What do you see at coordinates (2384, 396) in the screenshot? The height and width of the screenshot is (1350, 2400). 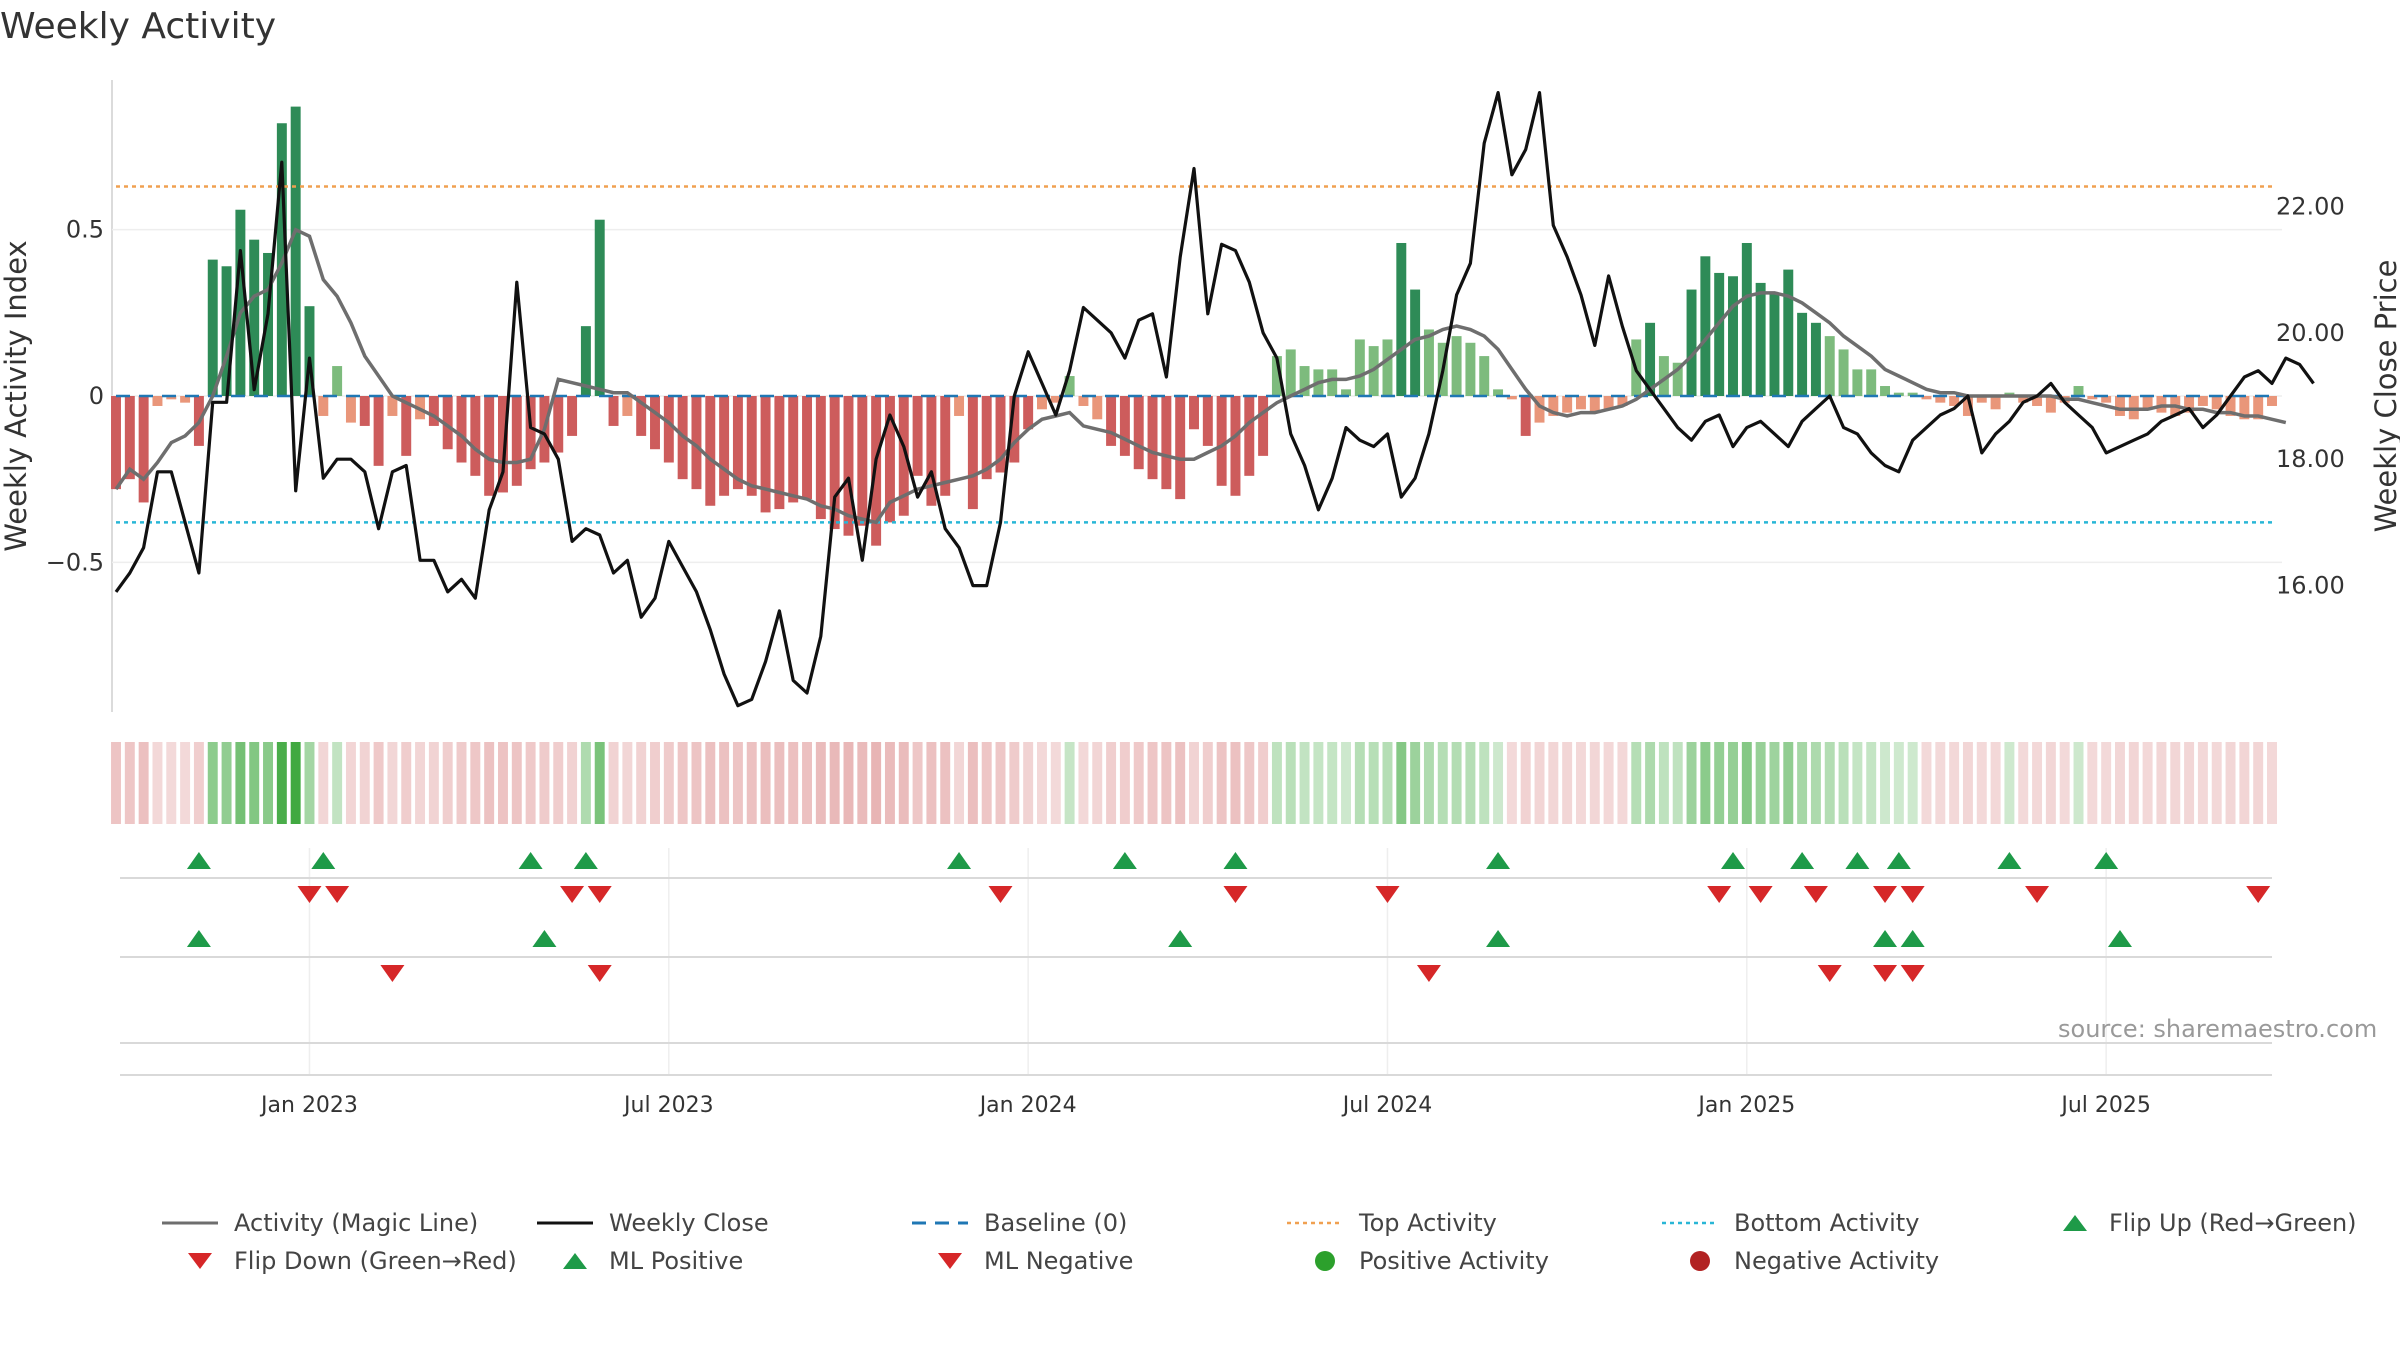 I see `y2-axis-label: Weekly Close Price` at bounding box center [2384, 396].